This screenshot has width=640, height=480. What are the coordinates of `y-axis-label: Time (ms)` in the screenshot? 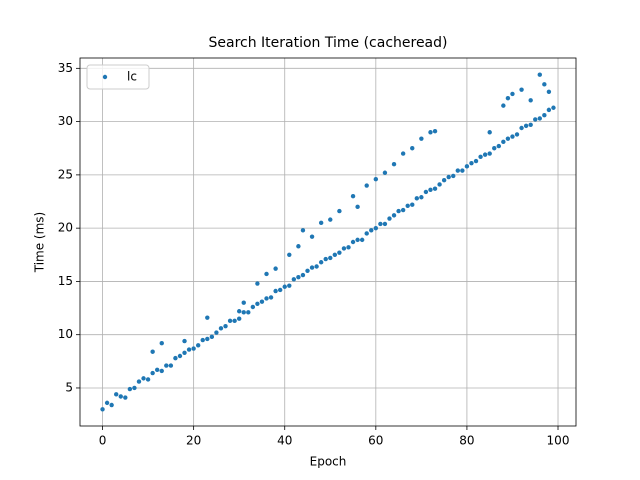 It's located at (40, 243).